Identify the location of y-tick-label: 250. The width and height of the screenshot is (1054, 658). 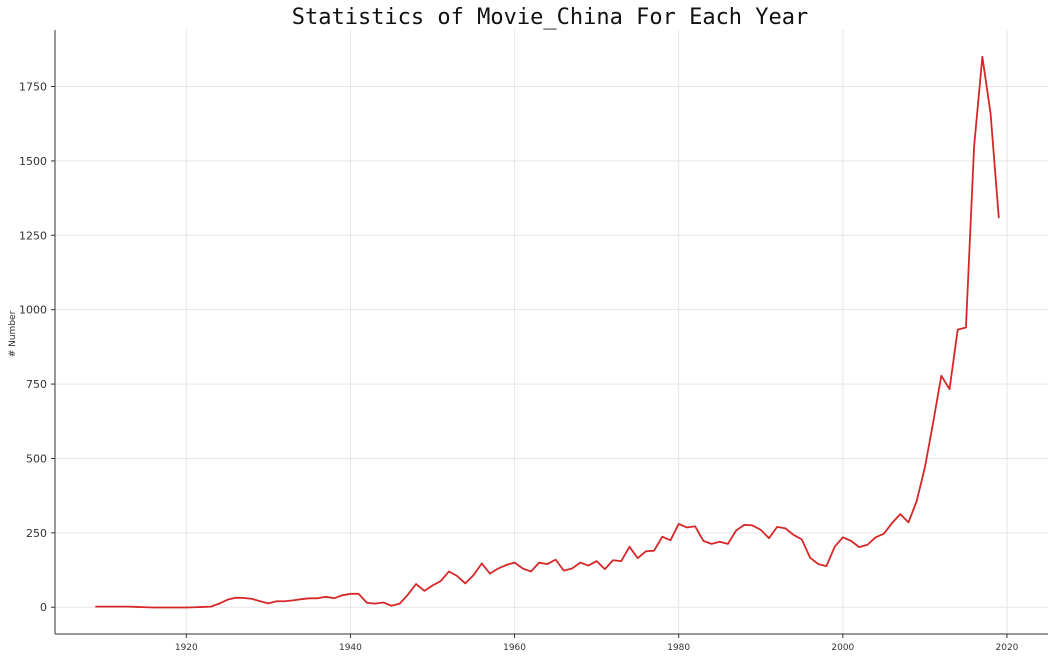
(36, 533).